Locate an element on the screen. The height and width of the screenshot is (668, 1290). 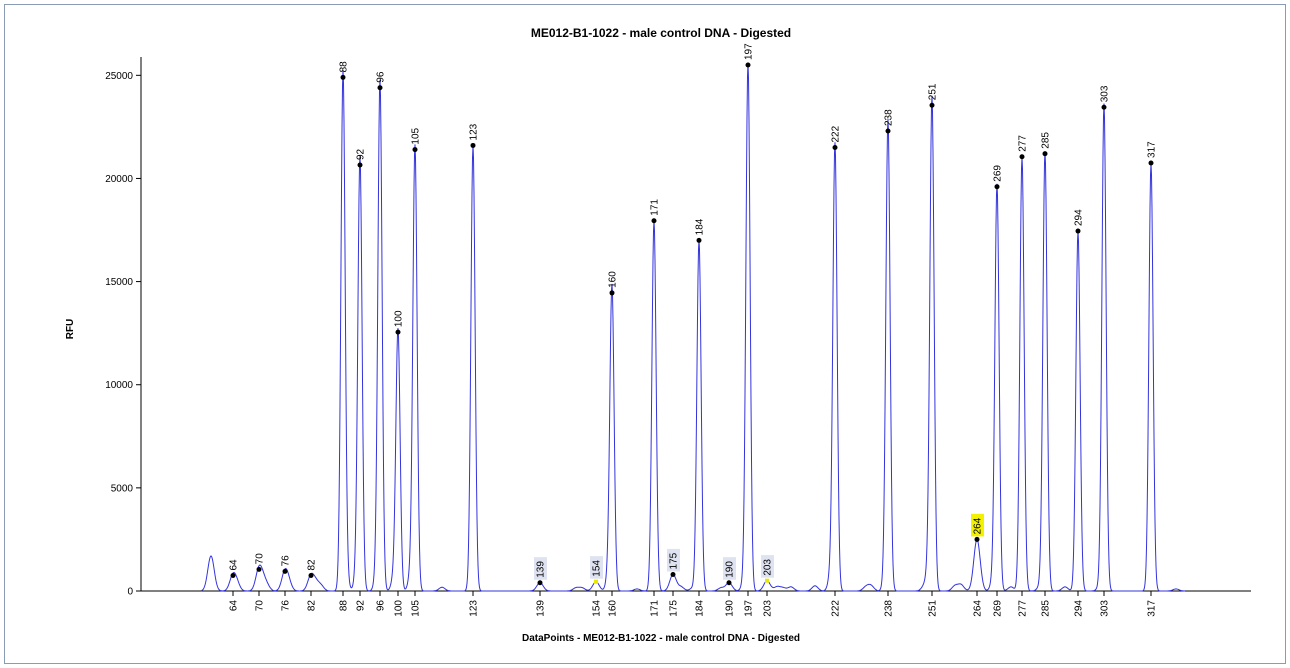
peak-label: 171 is located at coordinates (655, 207).